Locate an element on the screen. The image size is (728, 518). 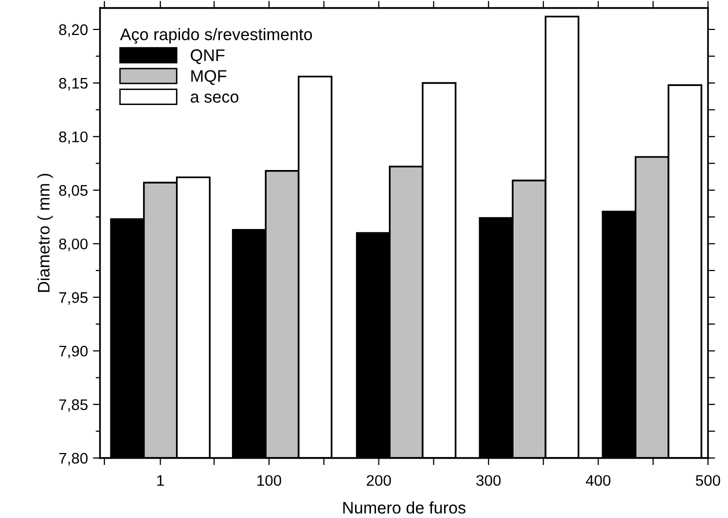
x-tick-label: 300 is located at coordinates (488, 480).